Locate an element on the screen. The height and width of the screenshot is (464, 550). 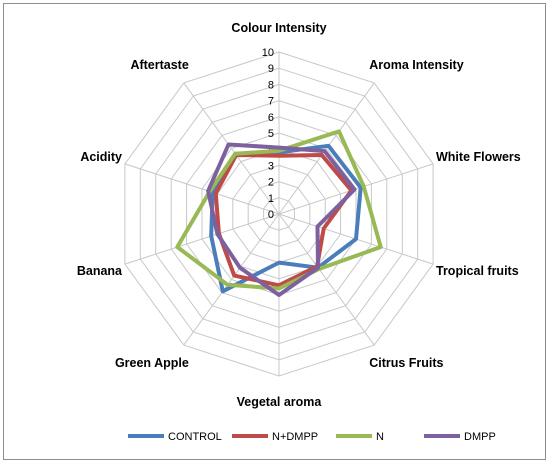
category-label: Vegetal aroma is located at coordinates (280, 402).